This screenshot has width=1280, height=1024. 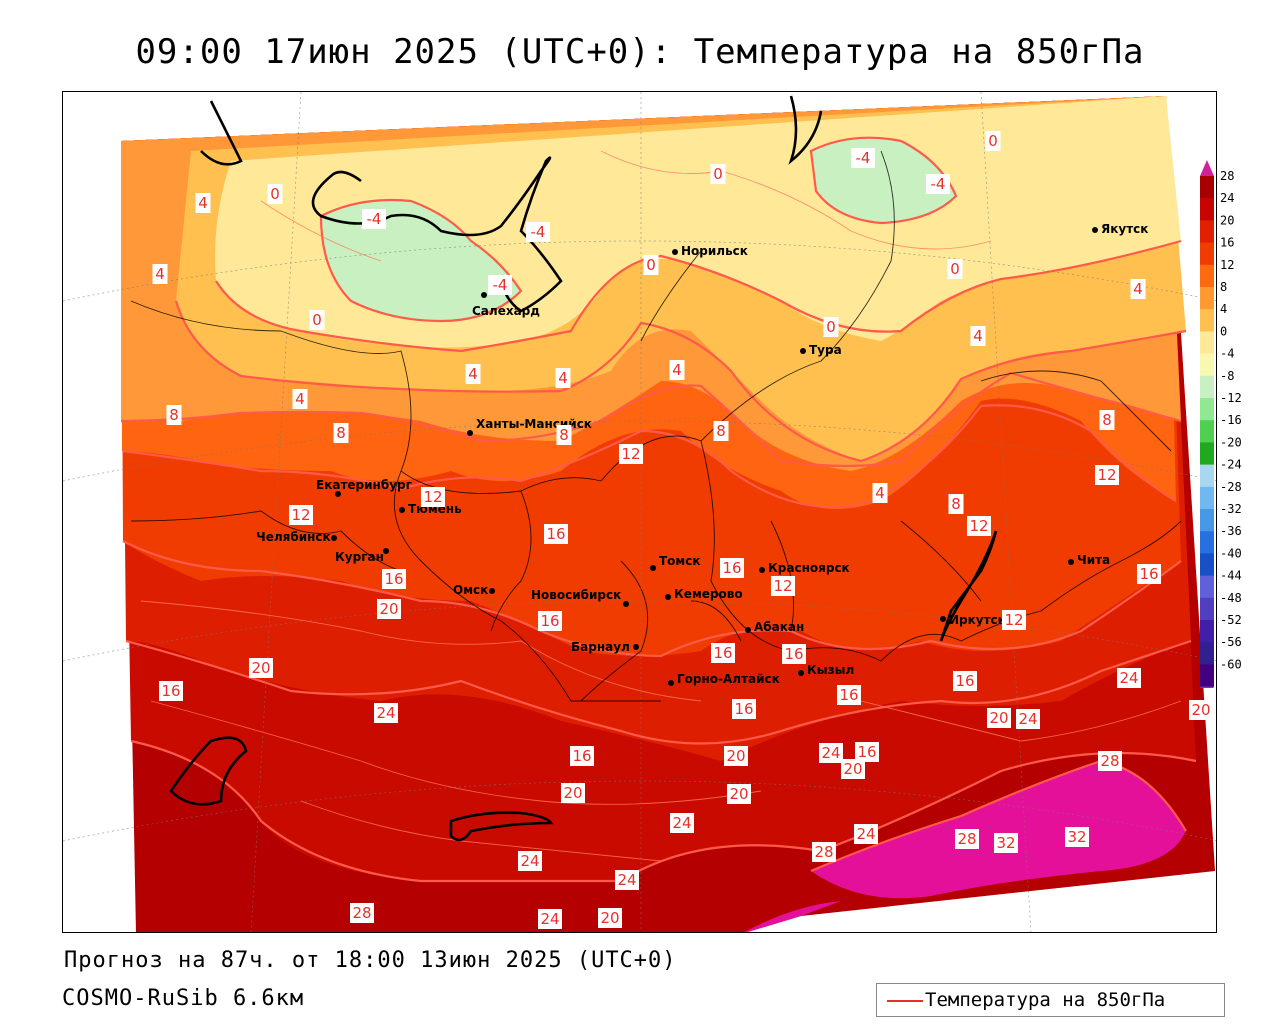 What do you see at coordinates (534, 424) in the screenshot?
I see `city-label-khanty-mansiysk: Ханты-Мансийск` at bounding box center [534, 424].